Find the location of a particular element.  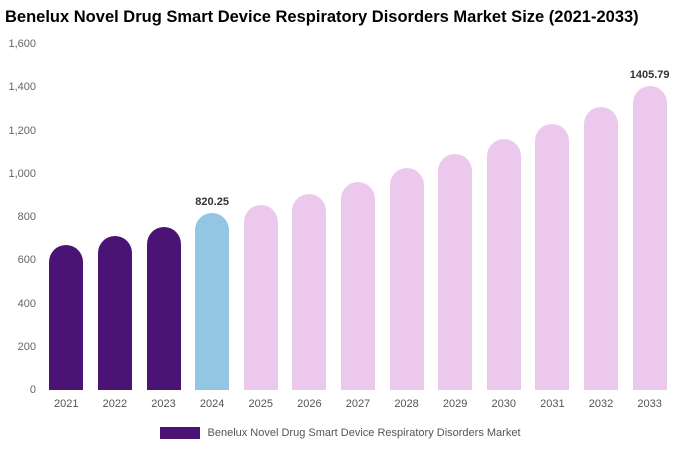

y-tick-label: 1,200 is located at coordinates (22, 130).